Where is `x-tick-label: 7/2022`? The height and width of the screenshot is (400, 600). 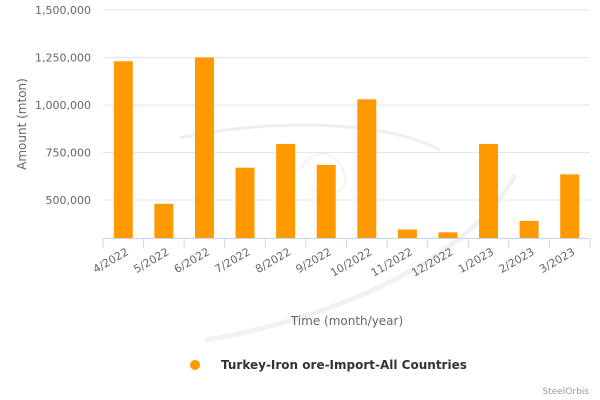
x-tick-label: 7/2022 is located at coordinates (233, 260).